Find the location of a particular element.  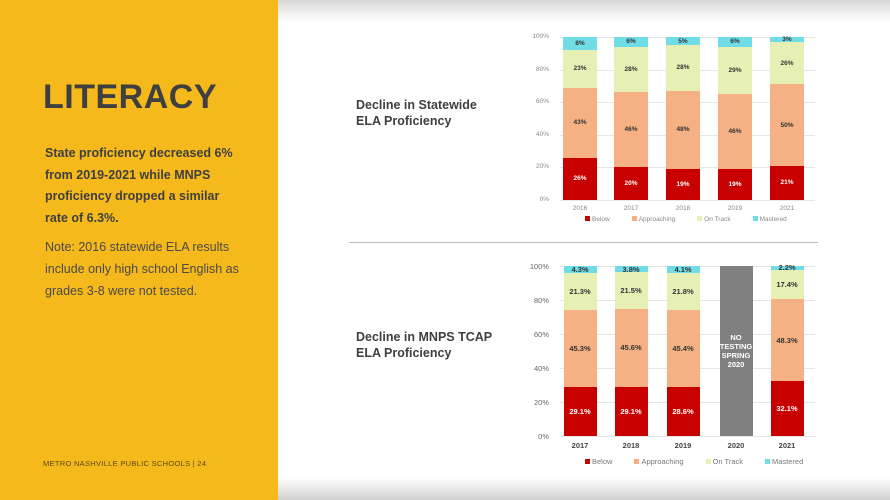

chart-title-mnps: Decline in MNPS TCAP ELA Proficiency is located at coordinates (424, 345).